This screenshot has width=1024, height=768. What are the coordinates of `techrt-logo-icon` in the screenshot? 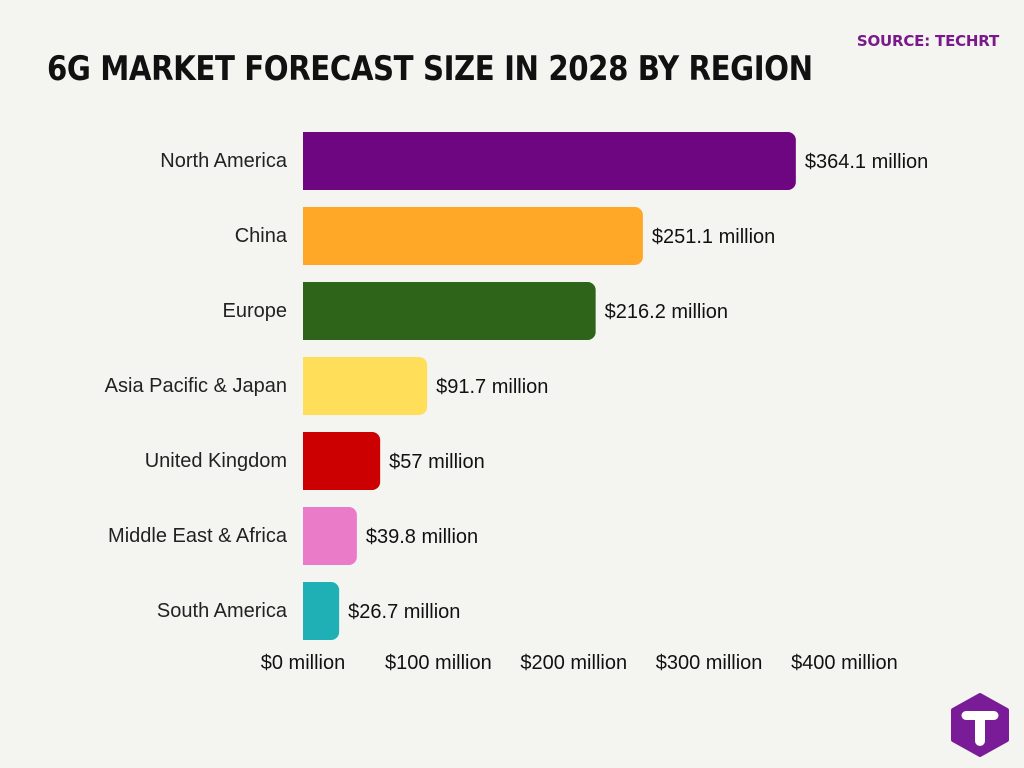 It's located at (980, 725).